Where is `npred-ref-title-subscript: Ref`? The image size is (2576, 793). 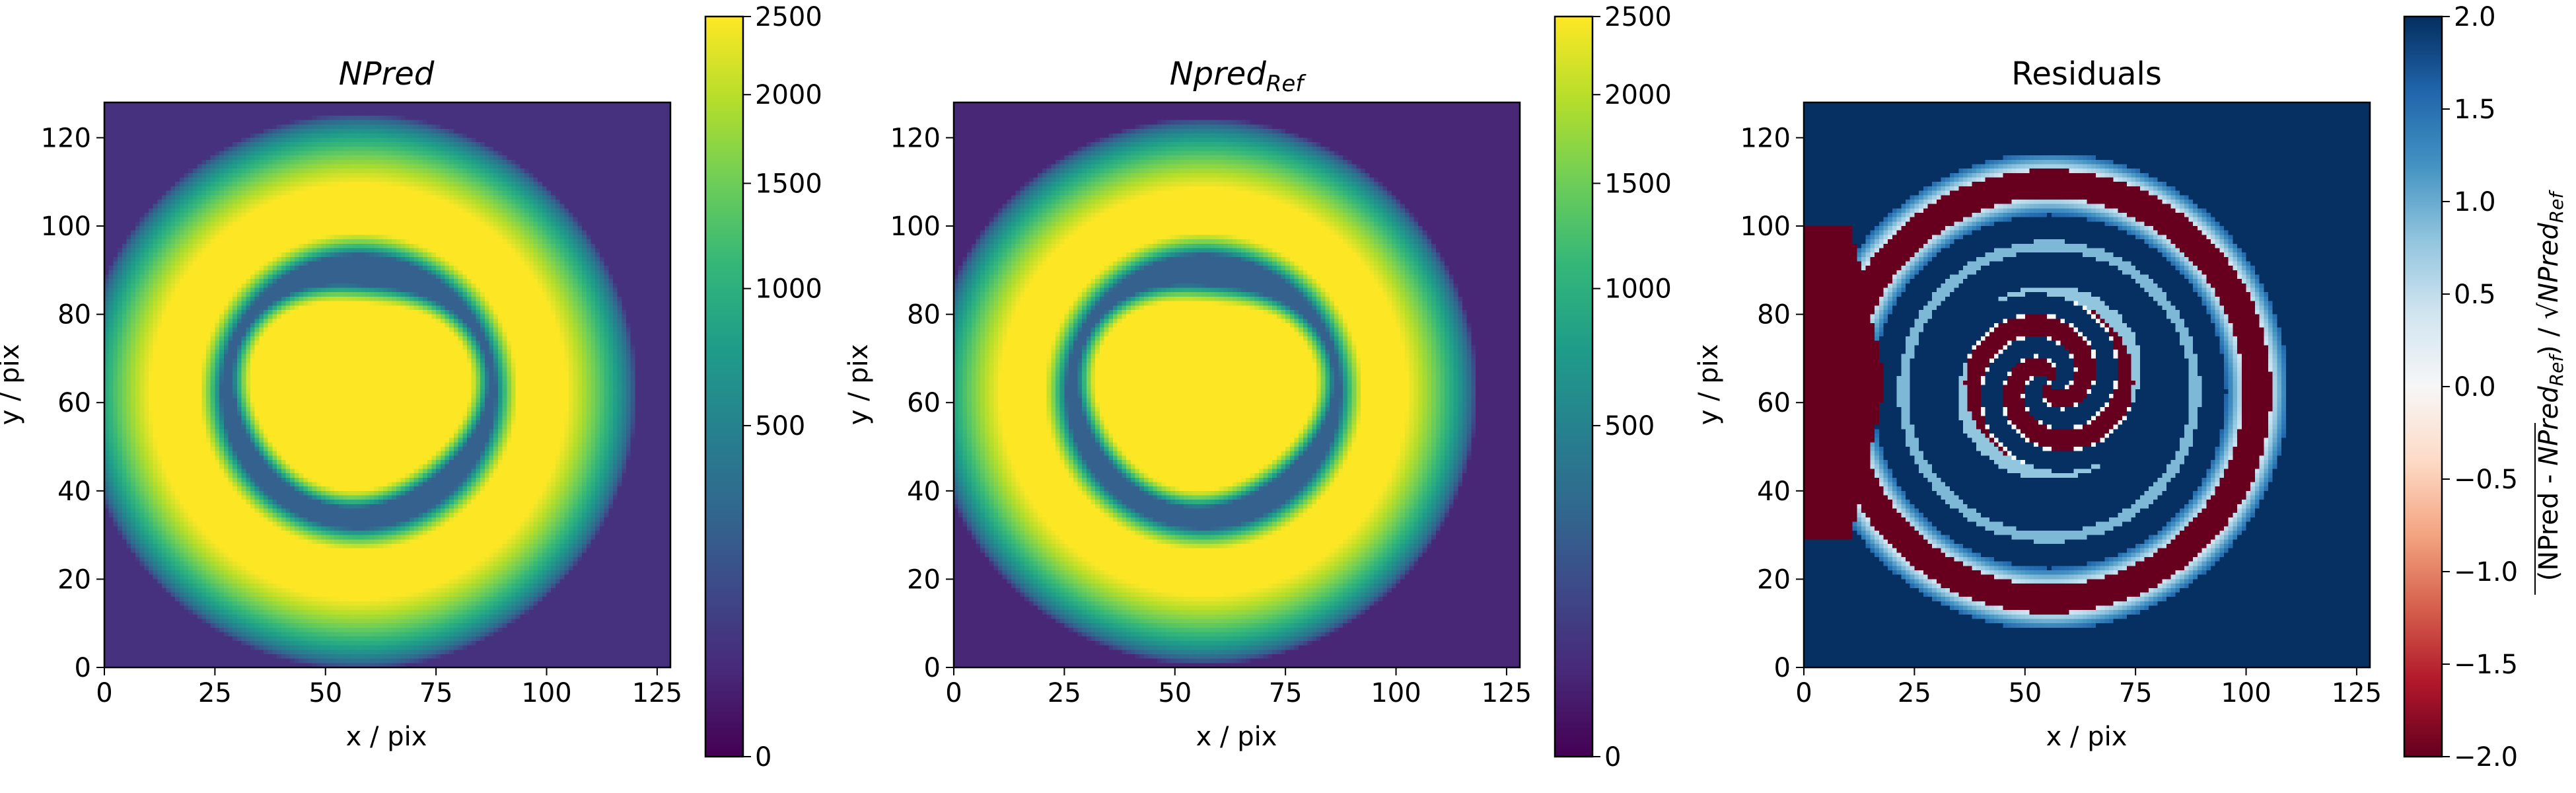 npred-ref-title-subscript: Ref is located at coordinates (1286, 84).